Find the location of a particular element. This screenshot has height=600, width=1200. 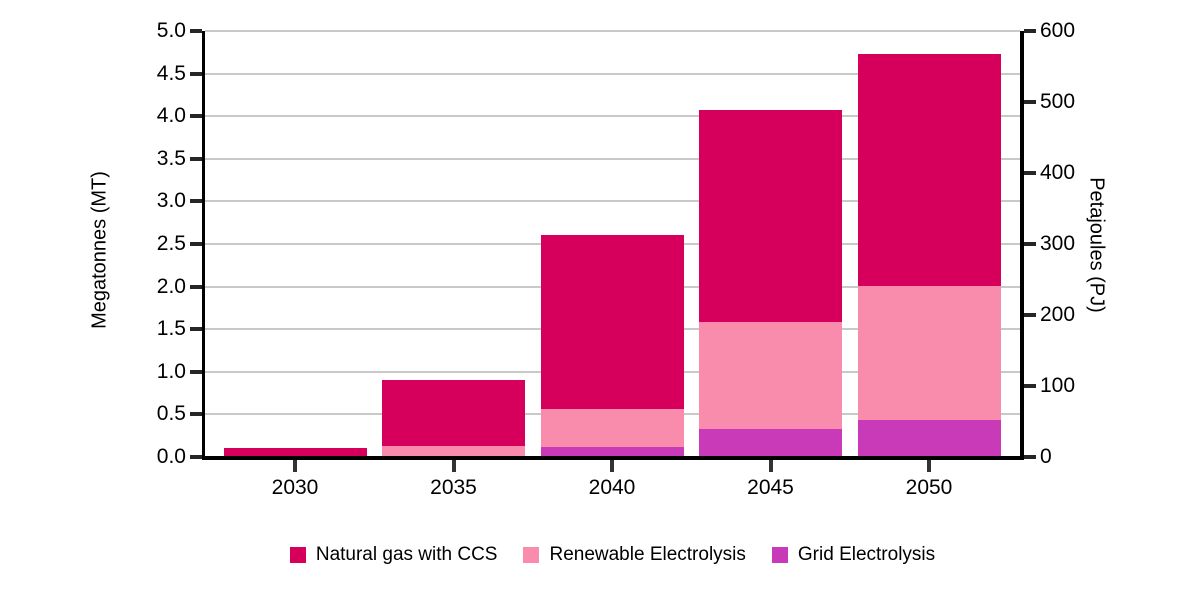

x-tick-label: 2035 is located at coordinates (453, 487).